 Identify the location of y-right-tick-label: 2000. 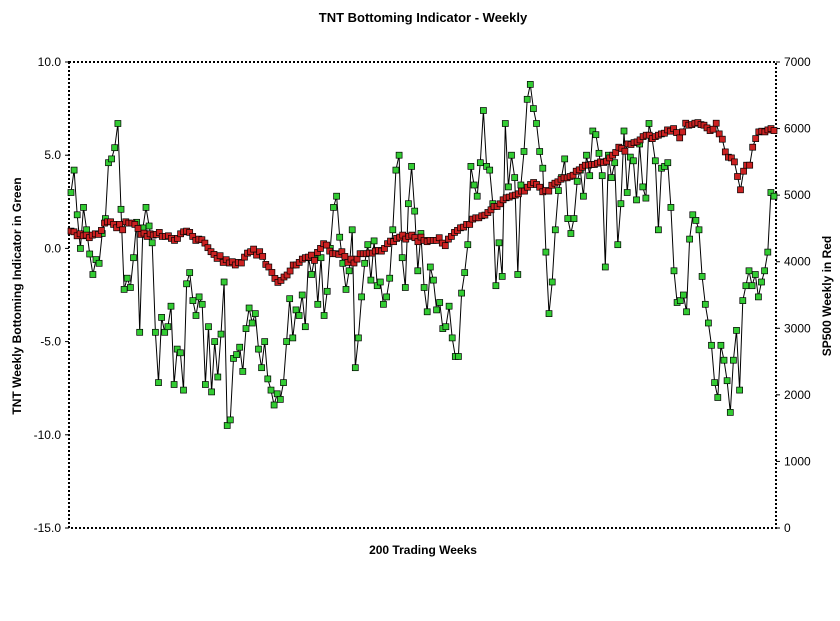
(797, 395).